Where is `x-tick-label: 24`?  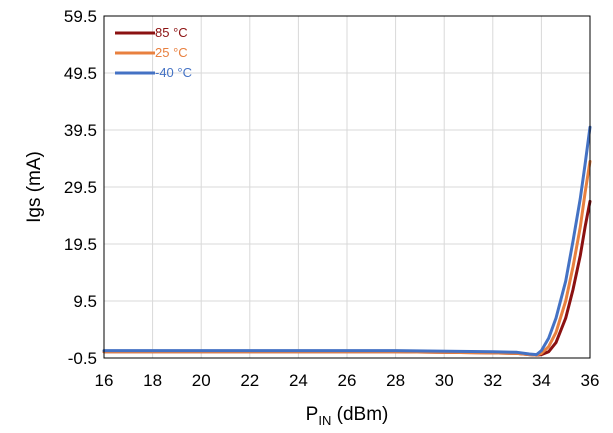
x-tick-label: 24 is located at coordinates (298, 380).